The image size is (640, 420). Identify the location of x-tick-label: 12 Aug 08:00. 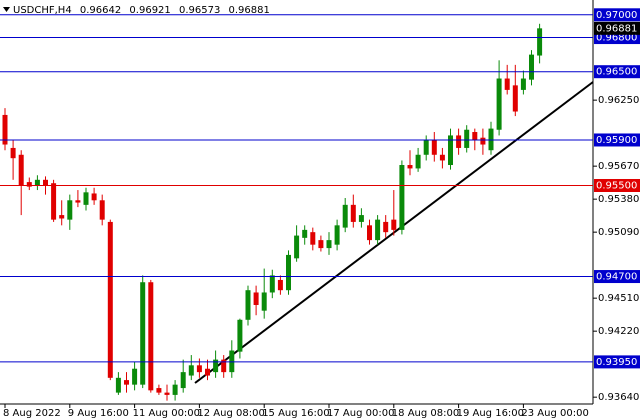
(230, 413).